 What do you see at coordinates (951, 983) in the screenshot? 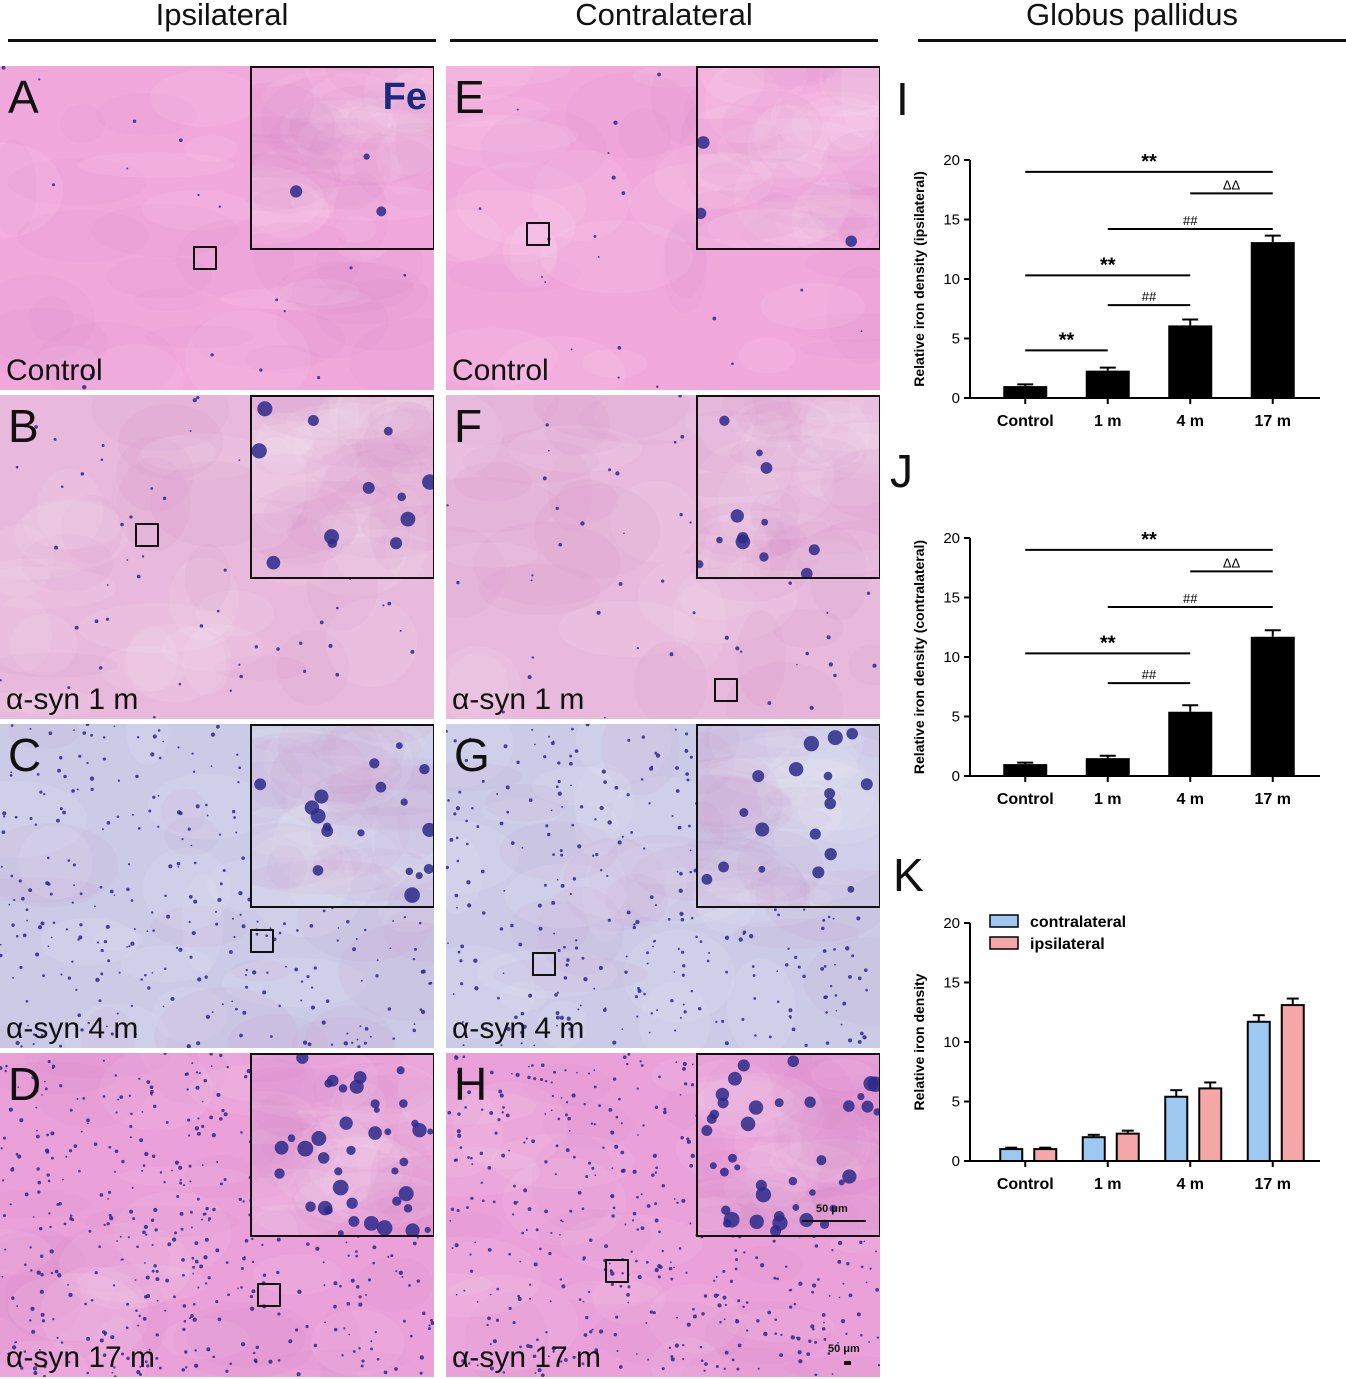
I see `y-tick-label: 15` at bounding box center [951, 983].